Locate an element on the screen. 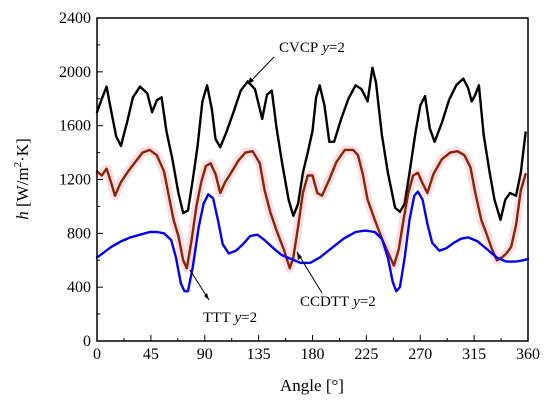 This screenshot has height=408, width=550. y-tick-label: 2400 is located at coordinates (75, 18).